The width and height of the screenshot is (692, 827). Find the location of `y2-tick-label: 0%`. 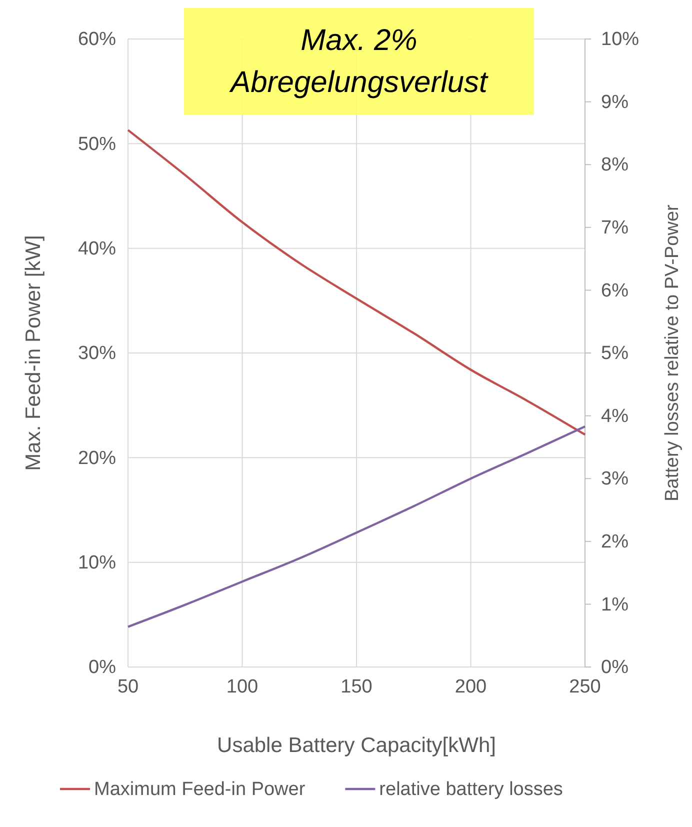

y2-tick-label: 0% is located at coordinates (615, 667).